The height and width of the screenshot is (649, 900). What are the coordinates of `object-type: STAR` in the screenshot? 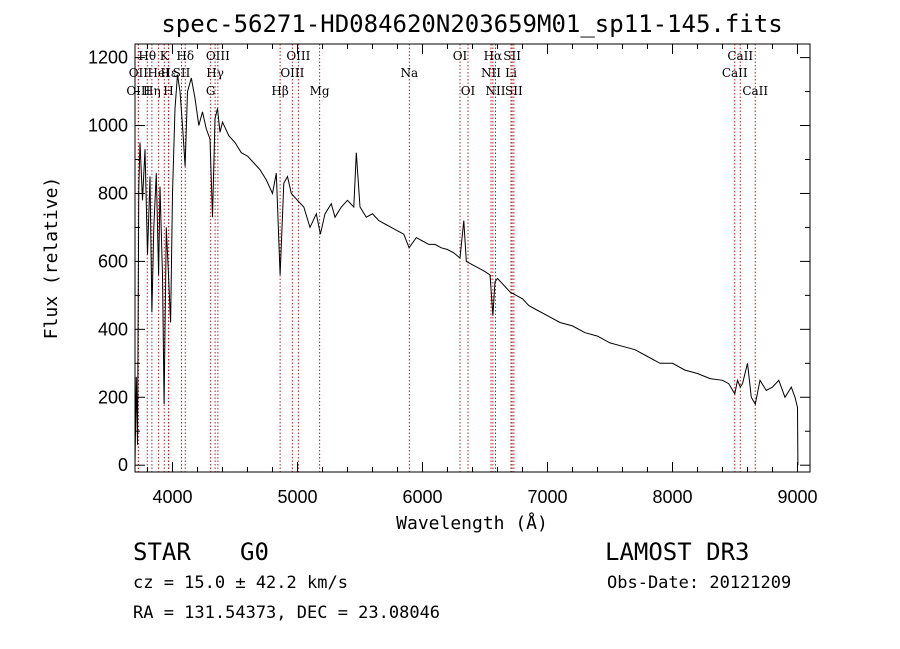 It's located at (162, 552).